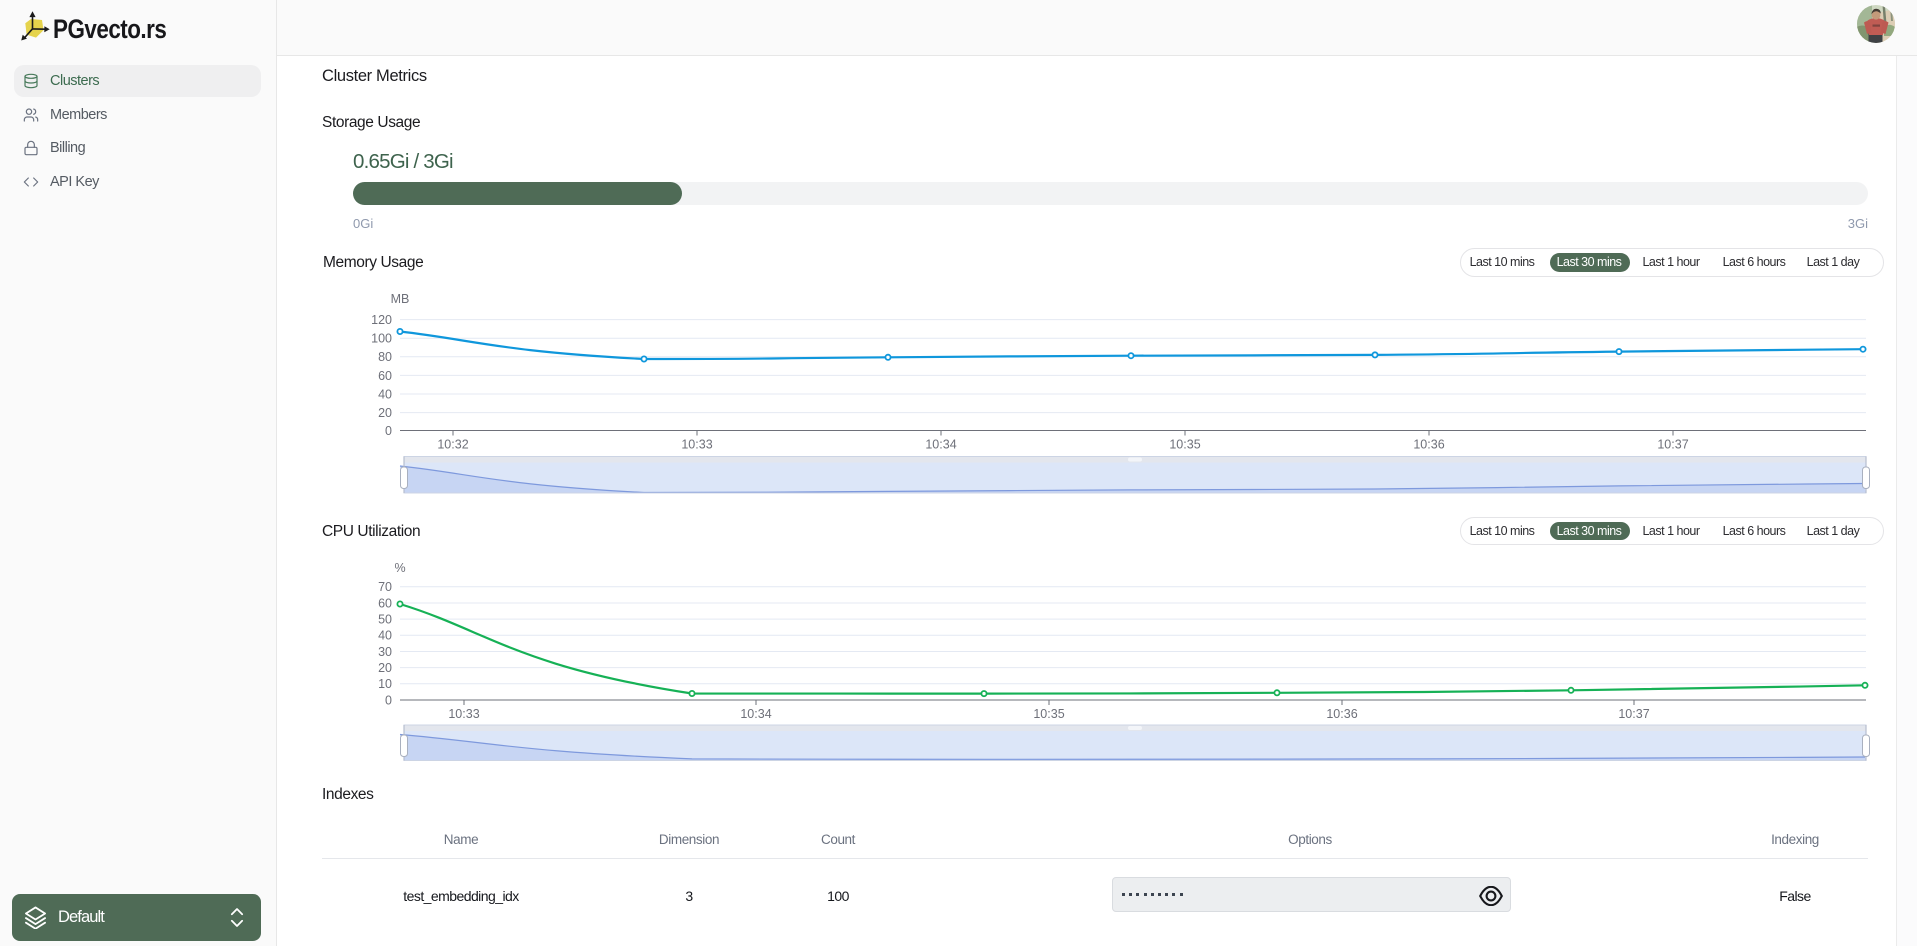  What do you see at coordinates (381, 339) in the screenshot?
I see `svg-text: 100` at bounding box center [381, 339].